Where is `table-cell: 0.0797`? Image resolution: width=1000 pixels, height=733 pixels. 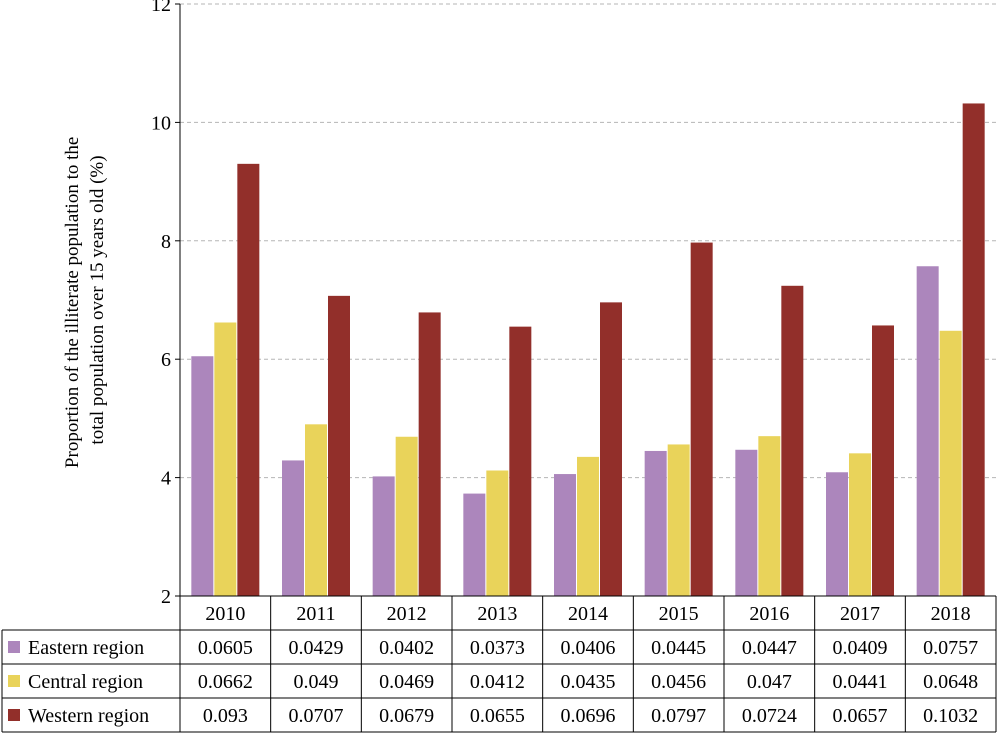
table-cell: 0.0797 is located at coordinates (678, 716).